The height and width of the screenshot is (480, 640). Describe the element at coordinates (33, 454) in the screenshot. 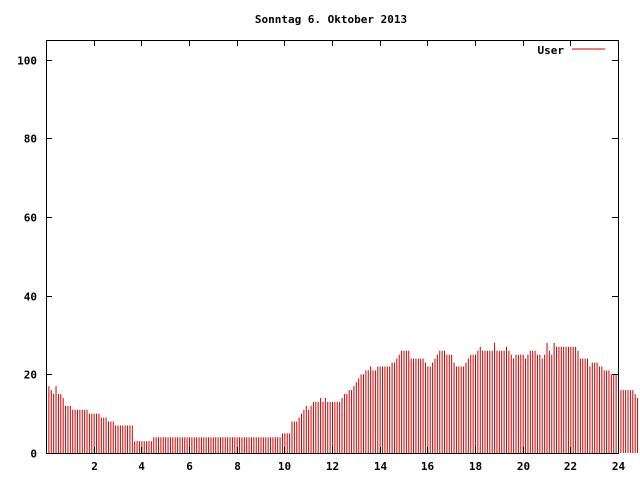

I see `y-tick-label: 0` at that location.